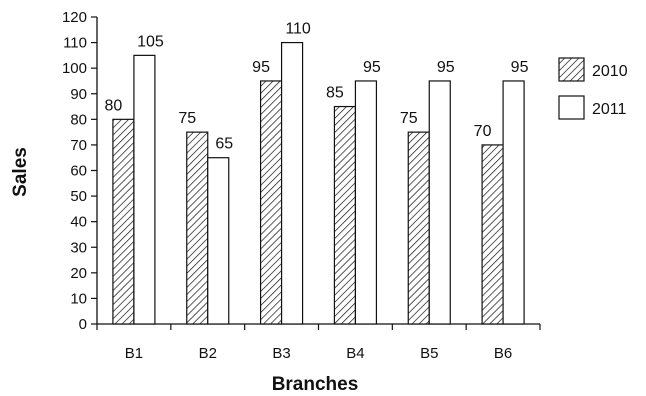 This screenshot has width=646, height=396. What do you see at coordinates (366, 202) in the screenshot?
I see `bar-2011-b4` at bounding box center [366, 202].